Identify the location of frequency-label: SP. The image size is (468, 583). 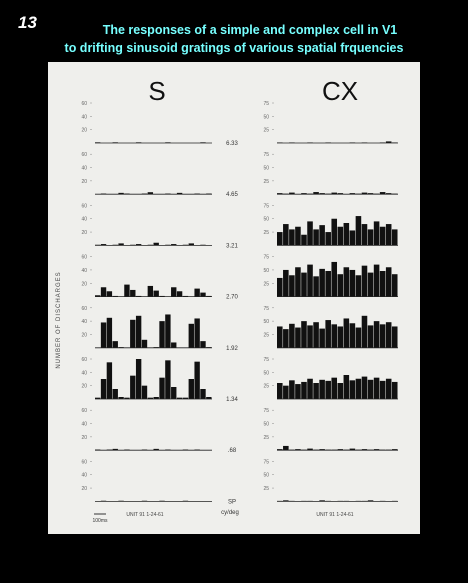
(232, 502).